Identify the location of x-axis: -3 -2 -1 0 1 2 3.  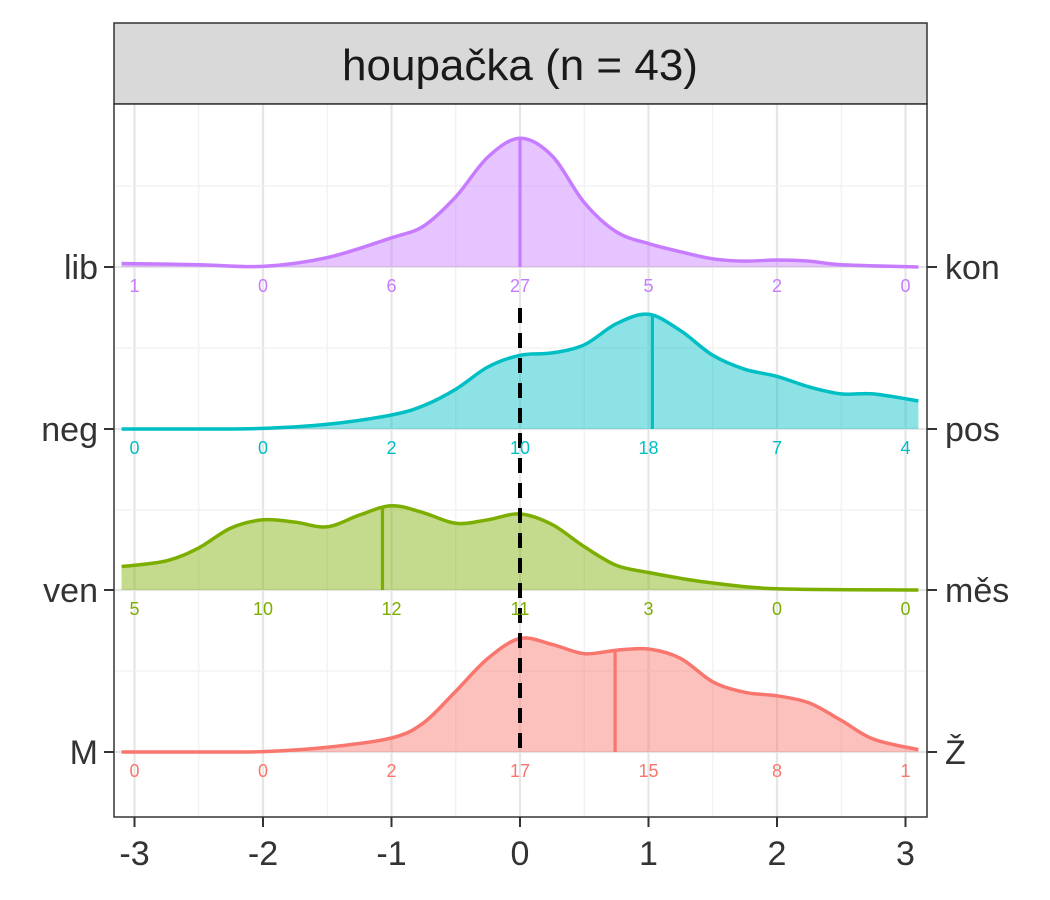
(517, 845).